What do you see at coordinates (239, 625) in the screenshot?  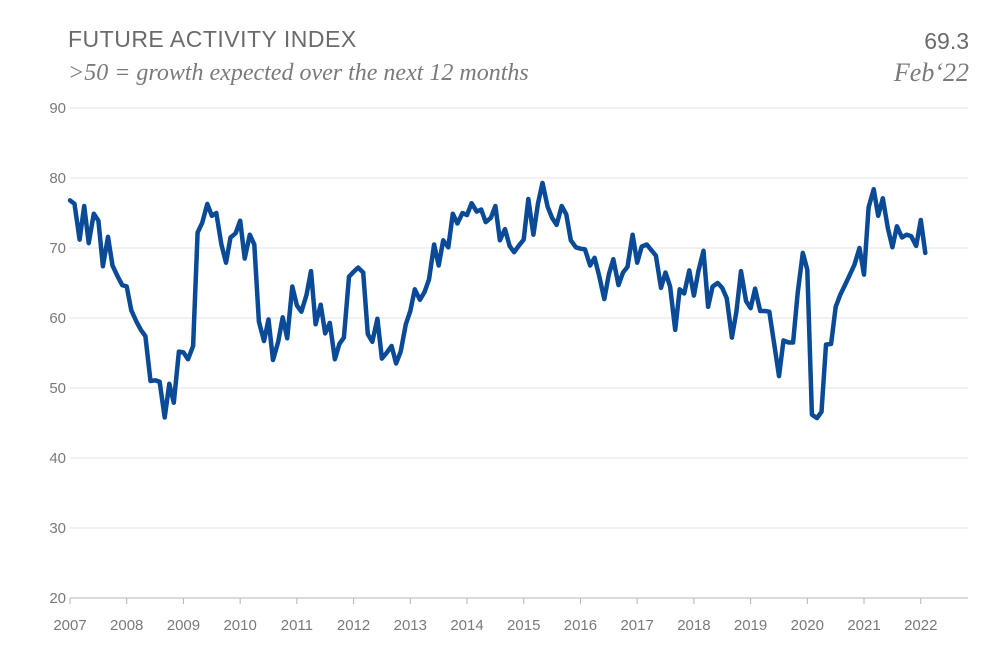 I see `x-tick-label-2010: 2010` at bounding box center [239, 625].